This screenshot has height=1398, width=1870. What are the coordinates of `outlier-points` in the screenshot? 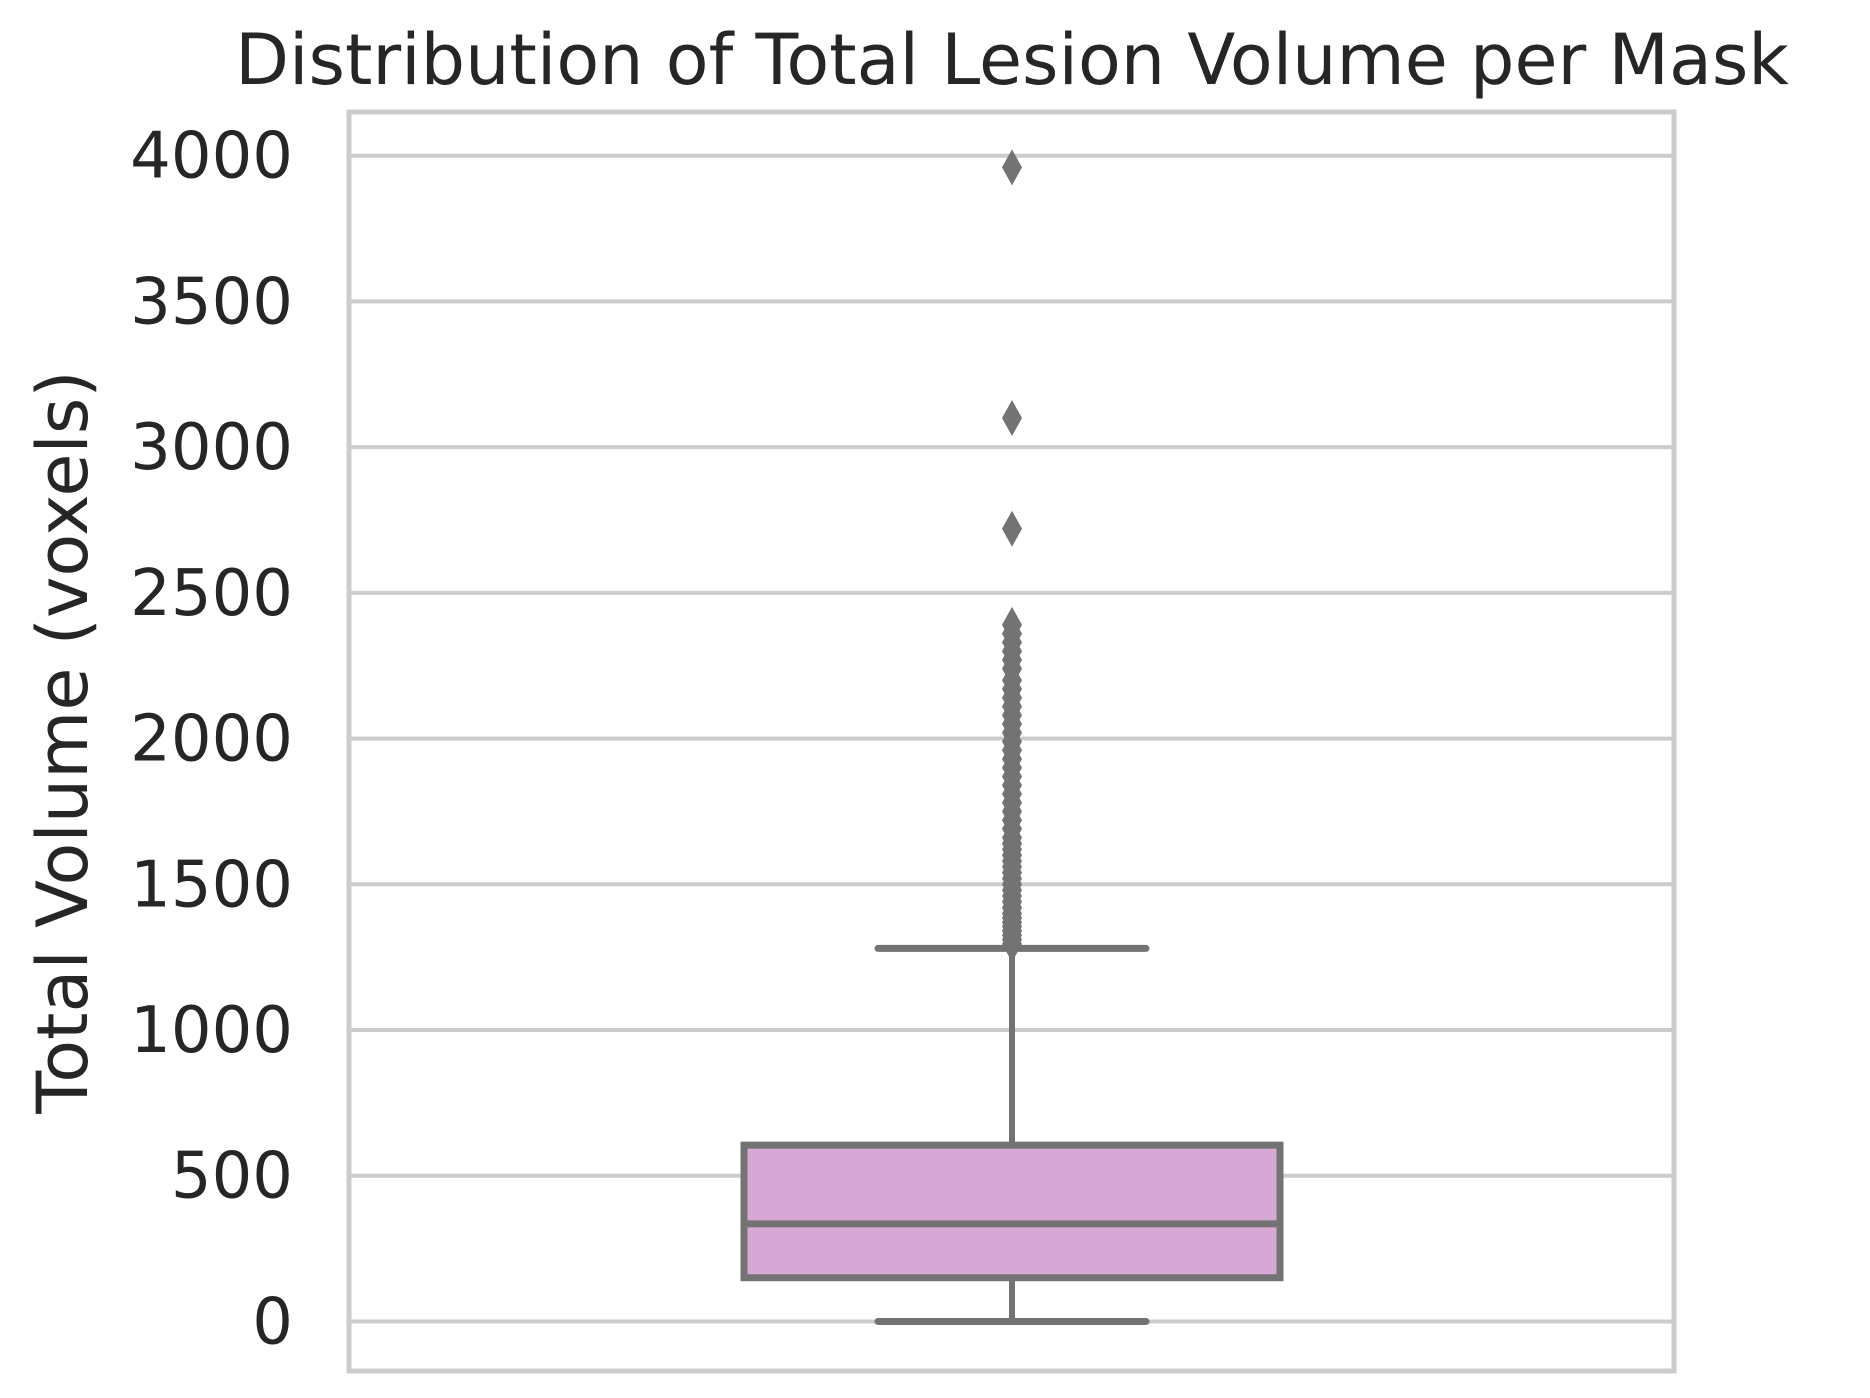 It's located at (1012, 556).